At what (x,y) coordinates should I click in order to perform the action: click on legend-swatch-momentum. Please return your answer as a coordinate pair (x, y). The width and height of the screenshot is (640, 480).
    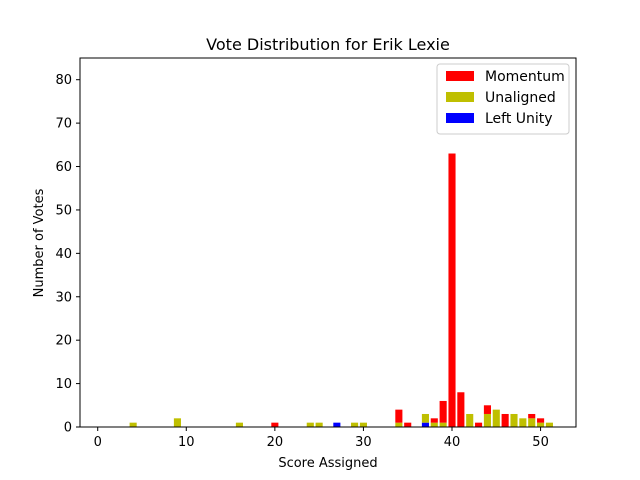
    Looking at the image, I should click on (460, 76).